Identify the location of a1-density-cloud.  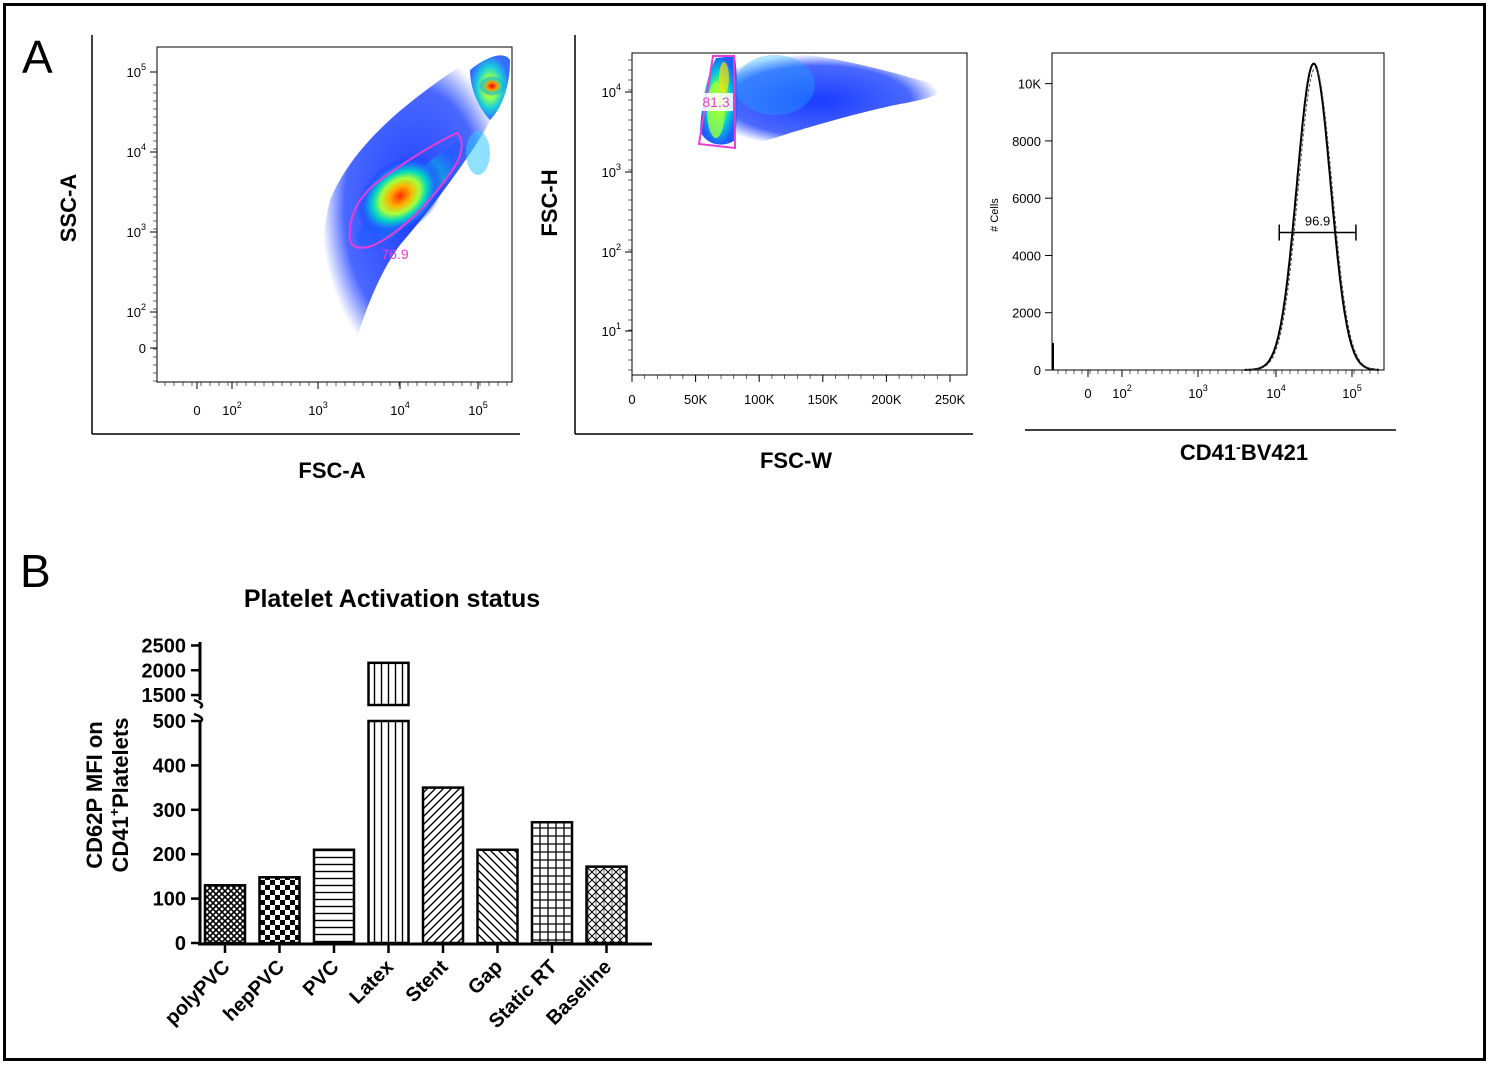
(415, 209).